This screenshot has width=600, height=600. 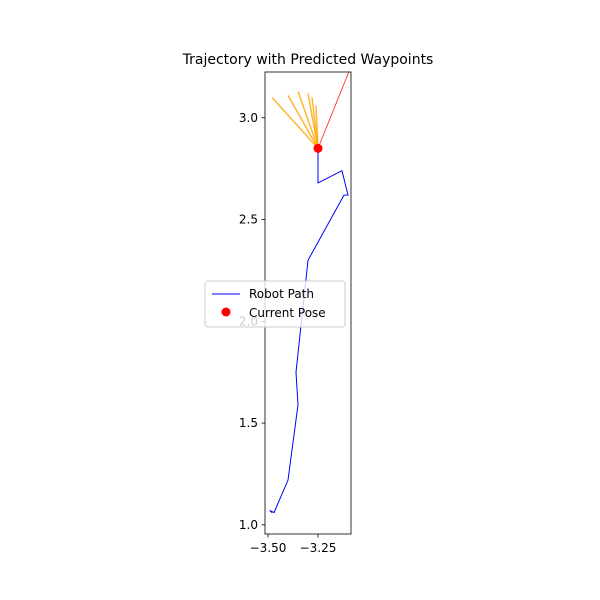 I want to click on legend-current-pose-label: Current Pose, so click(x=287, y=313).